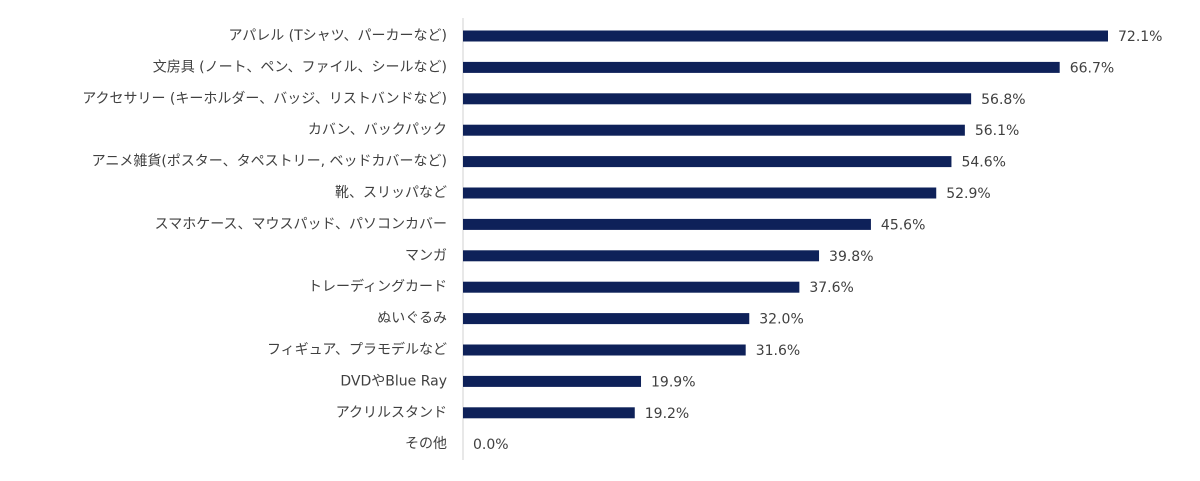  I want to click on value-label: 45.6%, so click(903, 225).